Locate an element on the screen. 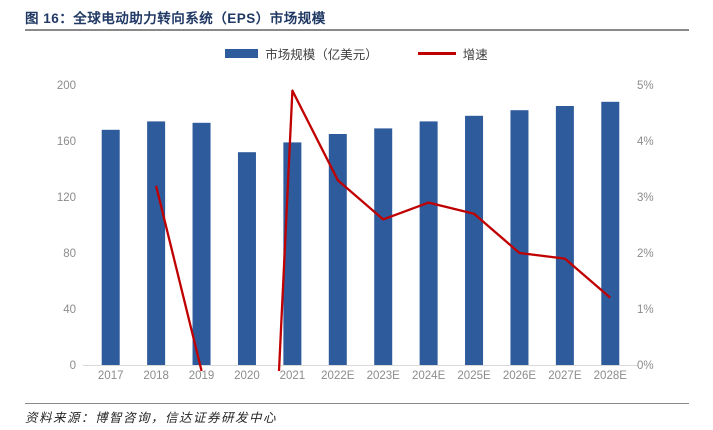 The image size is (713, 430). title-divider is located at coordinates (357, 30).